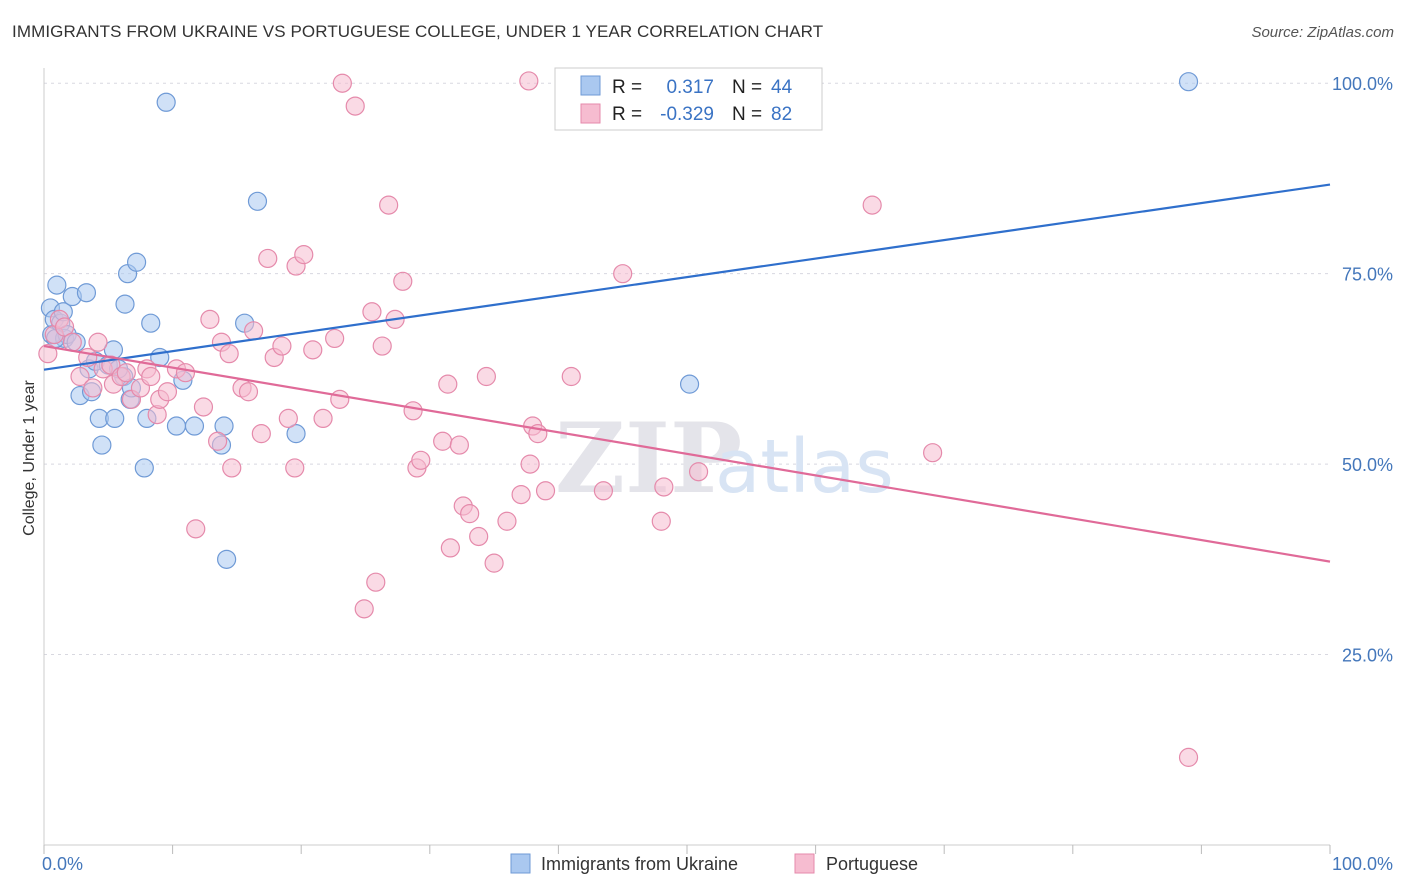 The height and width of the screenshot is (892, 1406). What do you see at coordinates (590, 85) in the screenshot?
I see `legend-swatch-ukraine` at bounding box center [590, 85].